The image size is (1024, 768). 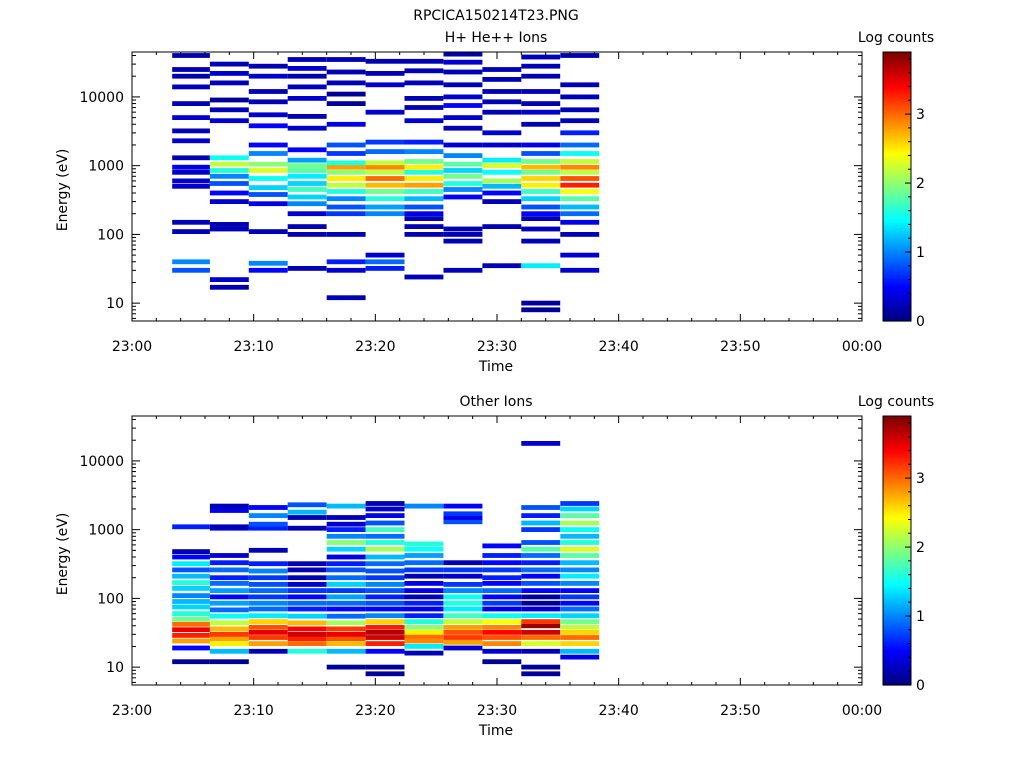 I want to click on x-tick-label: 23:30, so click(x=497, y=711).